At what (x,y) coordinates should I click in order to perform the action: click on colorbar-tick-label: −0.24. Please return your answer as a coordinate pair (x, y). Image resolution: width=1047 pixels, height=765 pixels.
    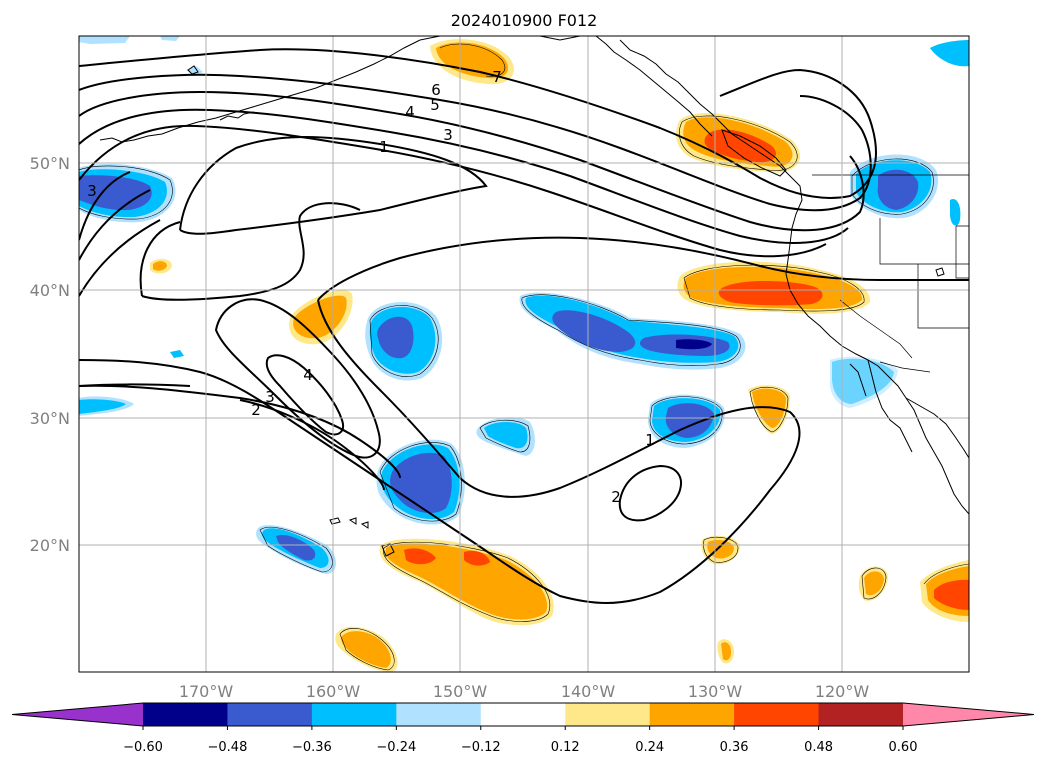
    Looking at the image, I should click on (396, 747).